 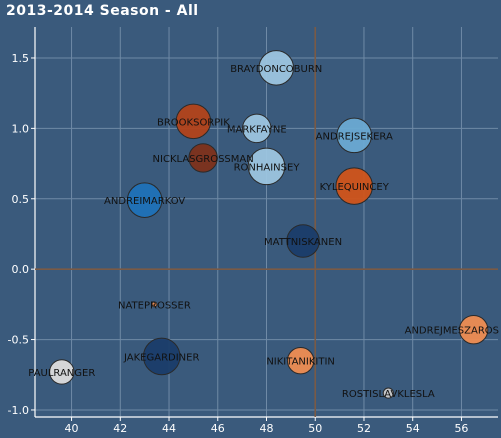 I want to click on point-label: JAKEGARDINER, so click(x=161, y=357).